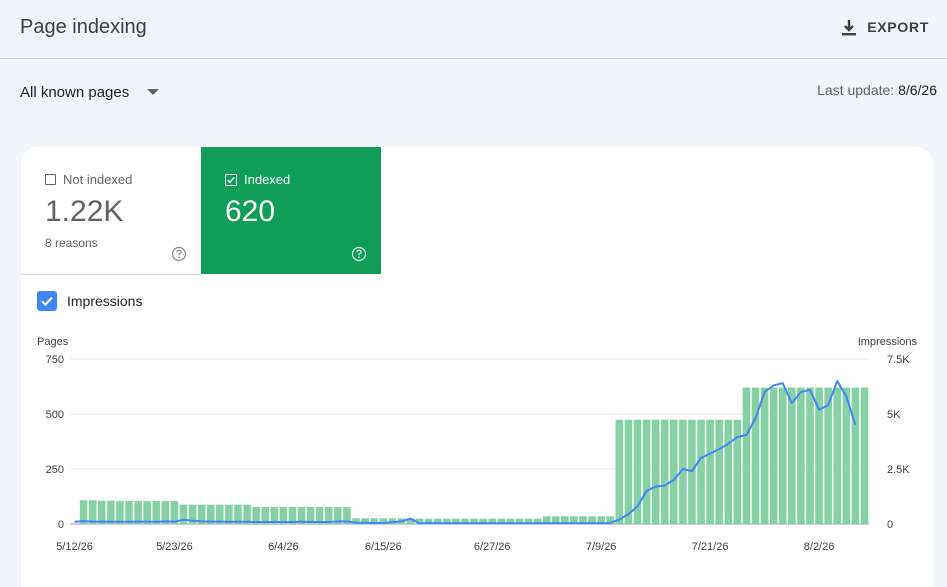  What do you see at coordinates (898, 470) in the screenshot?
I see `y-tick-right: 2.5K` at bounding box center [898, 470].